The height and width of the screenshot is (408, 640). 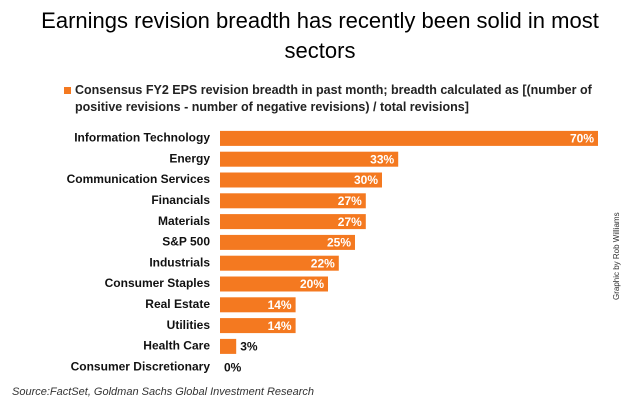 What do you see at coordinates (179, 262) in the screenshot?
I see `y-tick-label: Industrials` at bounding box center [179, 262].